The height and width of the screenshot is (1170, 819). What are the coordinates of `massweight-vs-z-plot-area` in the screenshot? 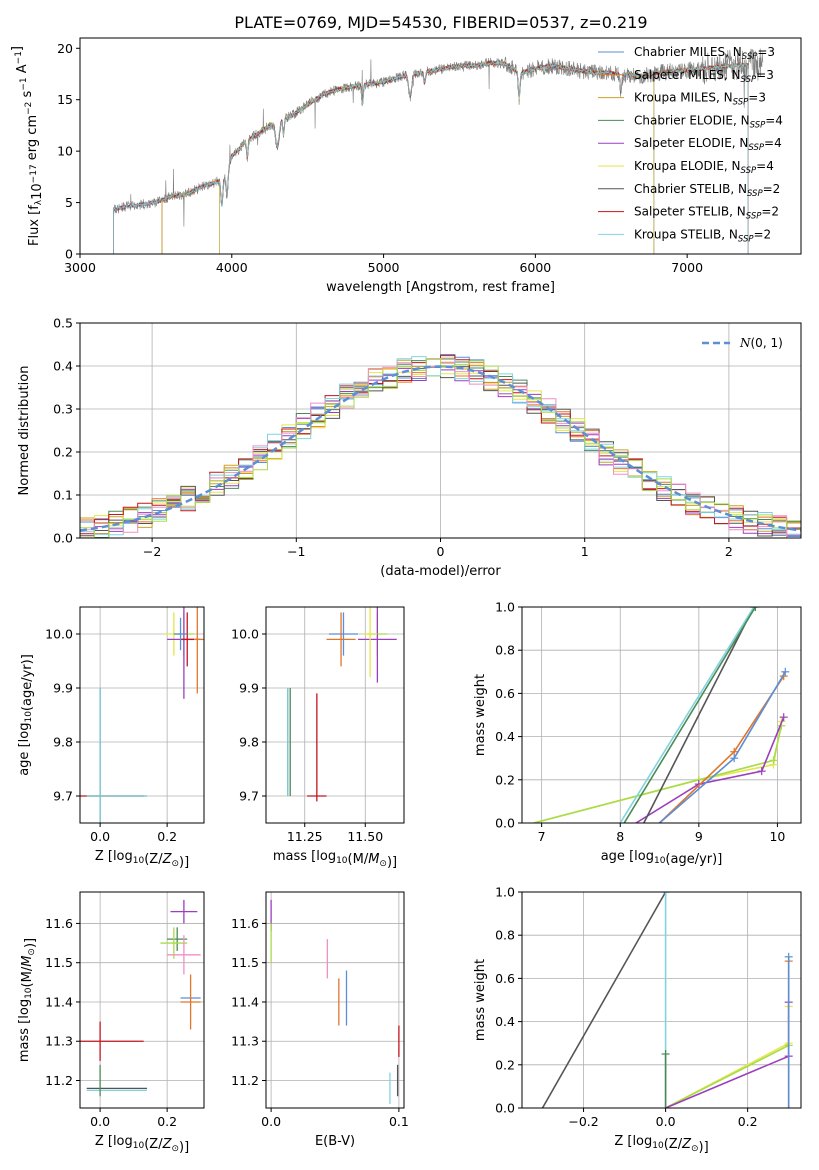 It's located at (667, 1000).